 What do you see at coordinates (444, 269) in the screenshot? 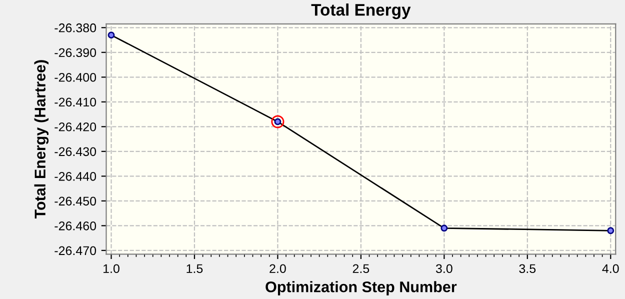
I see `x-tick-label: 3.0` at bounding box center [444, 269].